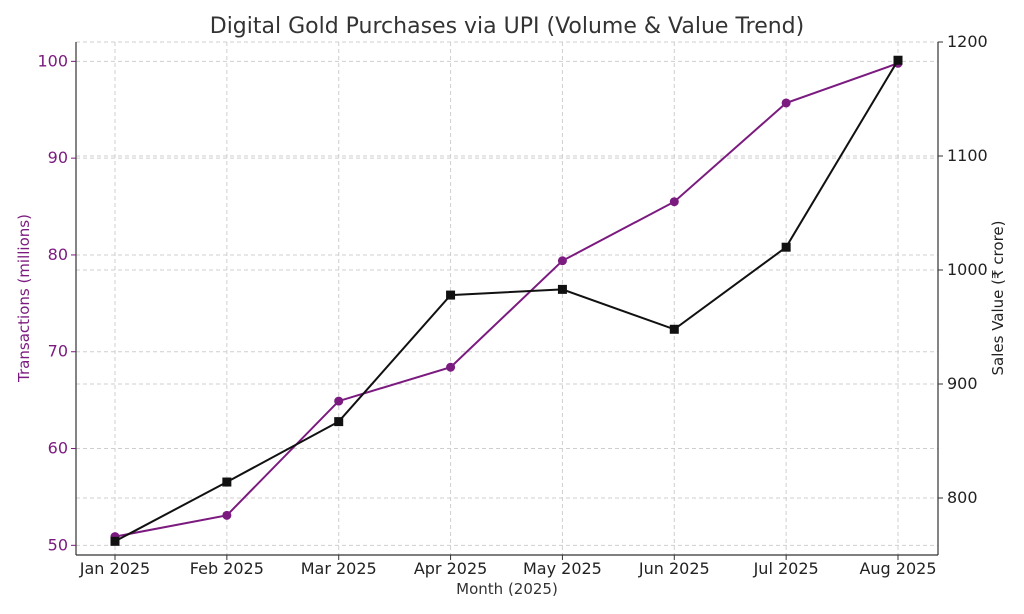  What do you see at coordinates (962, 497) in the screenshot?
I see `y-right-tick-label: 800` at bounding box center [962, 497].